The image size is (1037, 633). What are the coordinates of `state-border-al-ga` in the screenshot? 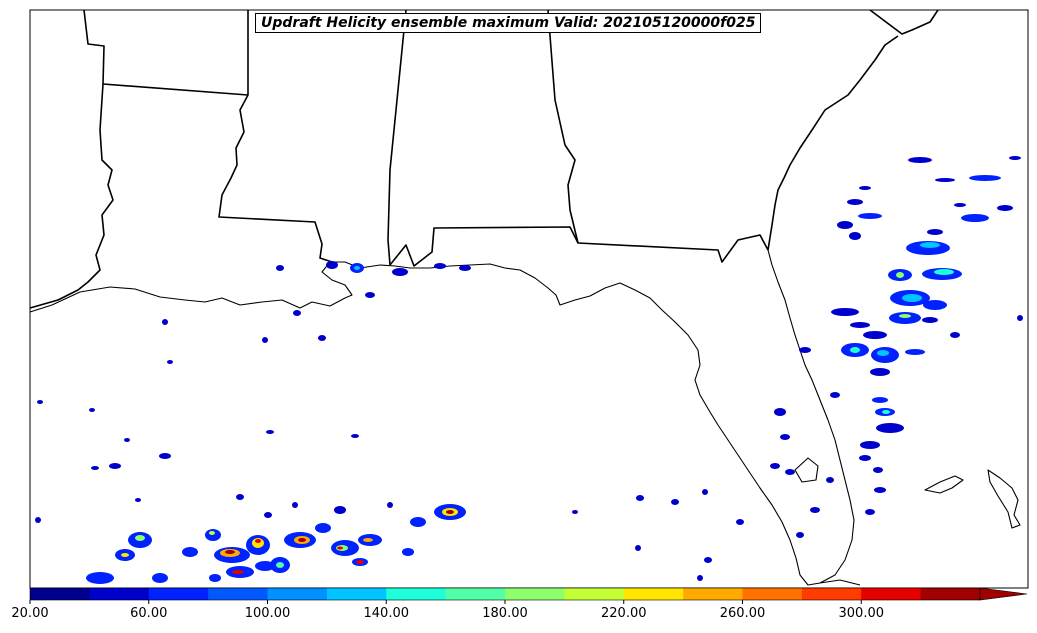 It's located at (563, 126).